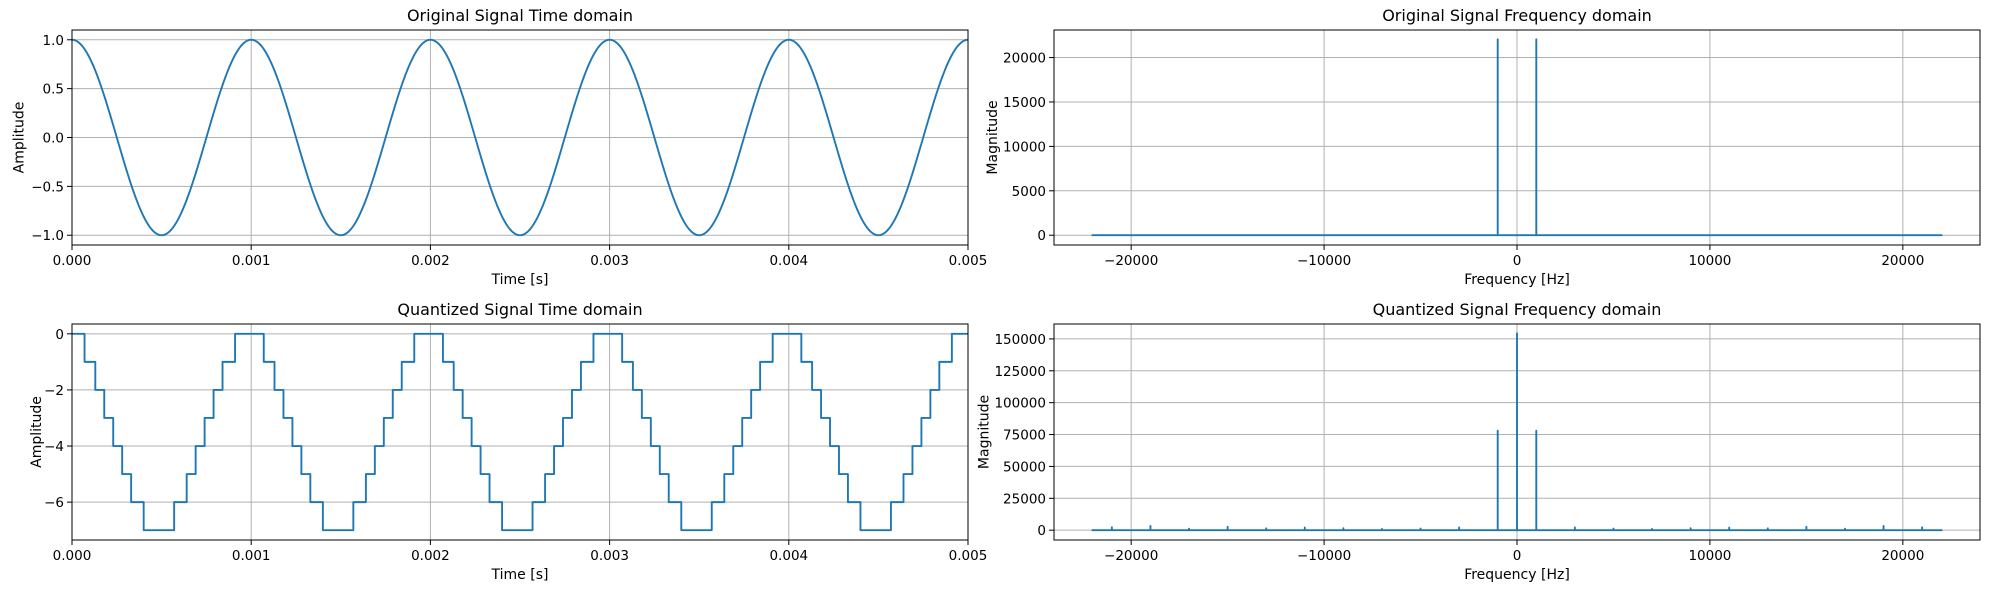 This screenshot has width=1990, height=590. Describe the element at coordinates (1517, 309) in the screenshot. I see `chart-title: Quantized Signal Frequency domain` at that location.